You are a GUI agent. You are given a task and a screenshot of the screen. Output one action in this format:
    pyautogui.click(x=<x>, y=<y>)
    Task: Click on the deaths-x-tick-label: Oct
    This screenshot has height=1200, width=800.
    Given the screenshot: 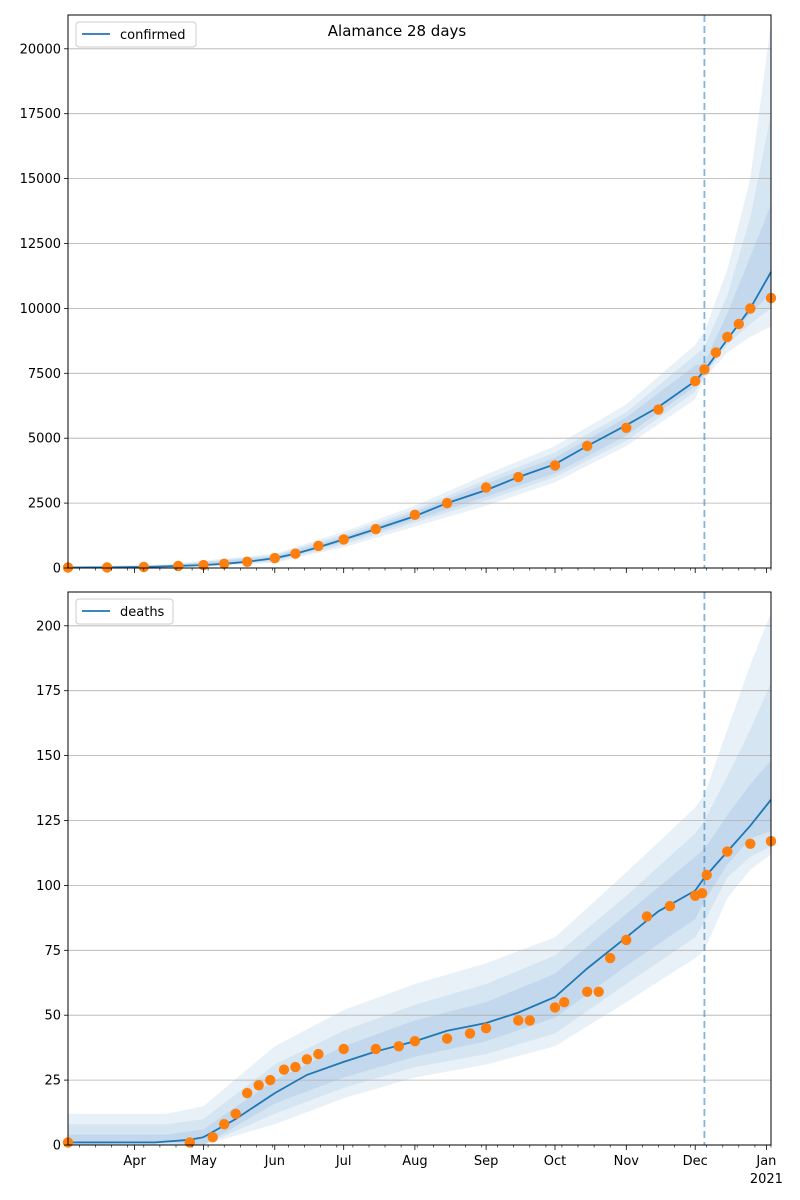 What is the action you would take?
    pyautogui.click(x=555, y=1161)
    